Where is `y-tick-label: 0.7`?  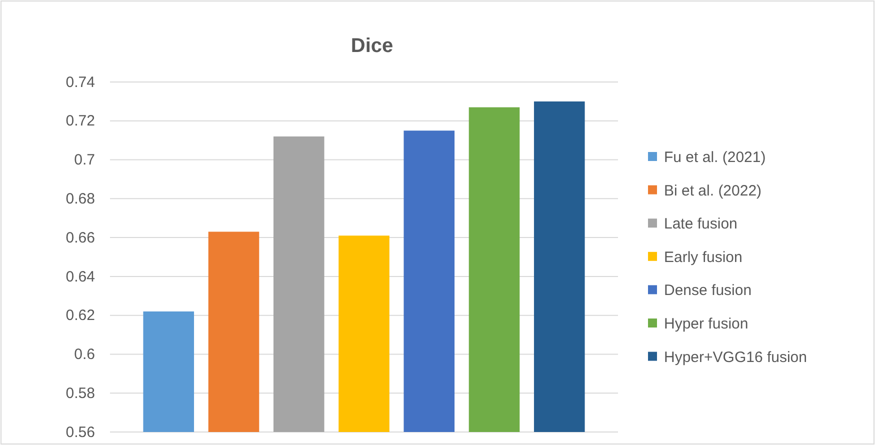 y-tick-label: 0.7 is located at coordinates (84, 160).